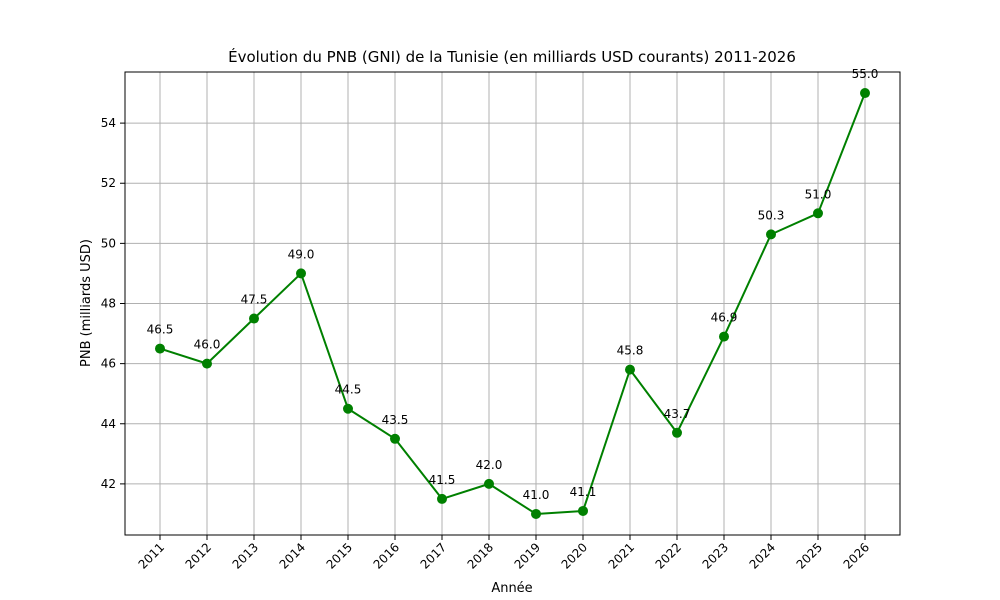  What do you see at coordinates (865, 74) in the screenshot?
I see `data-label: 55.0` at bounding box center [865, 74].